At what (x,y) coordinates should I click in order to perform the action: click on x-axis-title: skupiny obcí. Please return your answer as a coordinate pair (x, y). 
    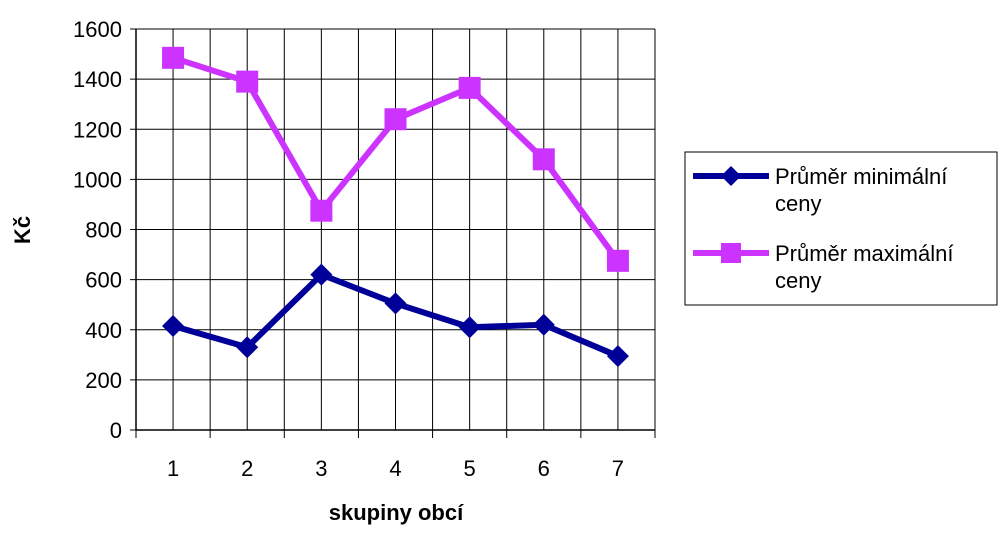
    Looking at the image, I should click on (396, 512).